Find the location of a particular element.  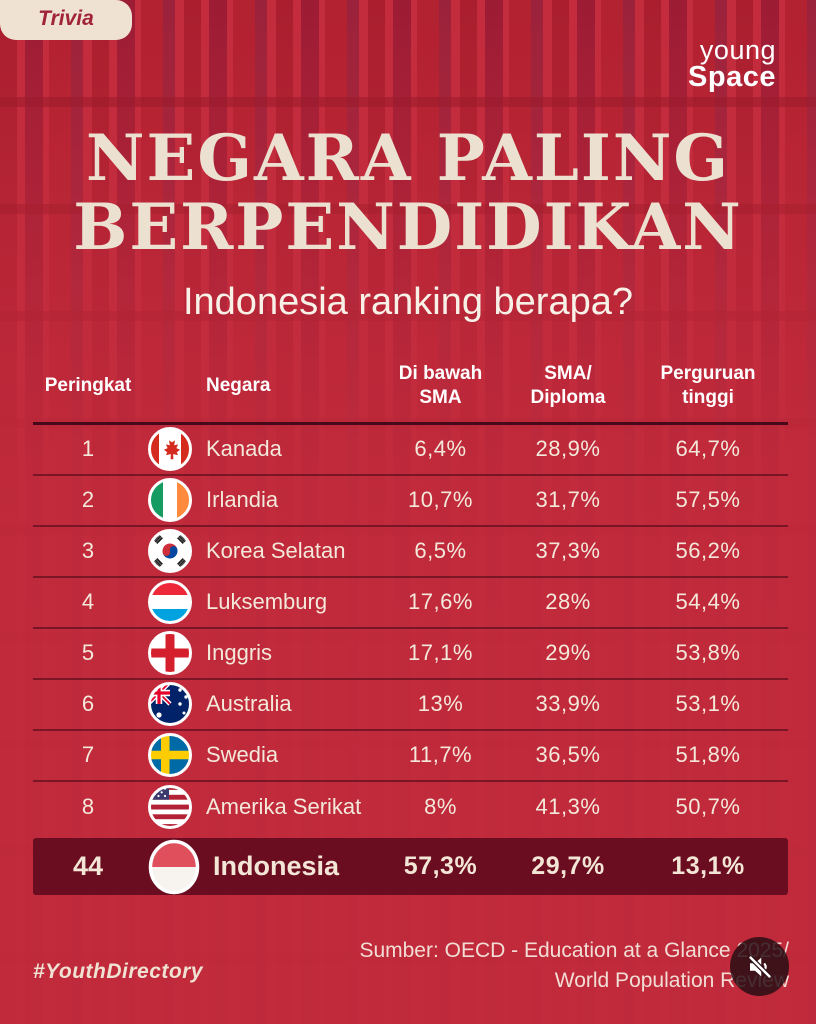

sma-diploma-value: 37,3% is located at coordinates (568, 550).